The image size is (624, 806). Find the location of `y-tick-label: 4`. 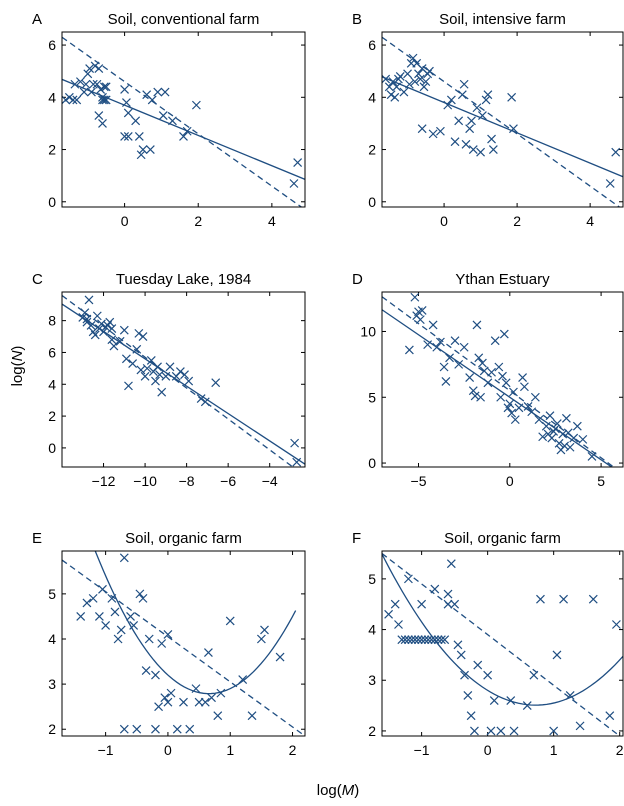

y-tick-label: 4 is located at coordinates (52, 639).